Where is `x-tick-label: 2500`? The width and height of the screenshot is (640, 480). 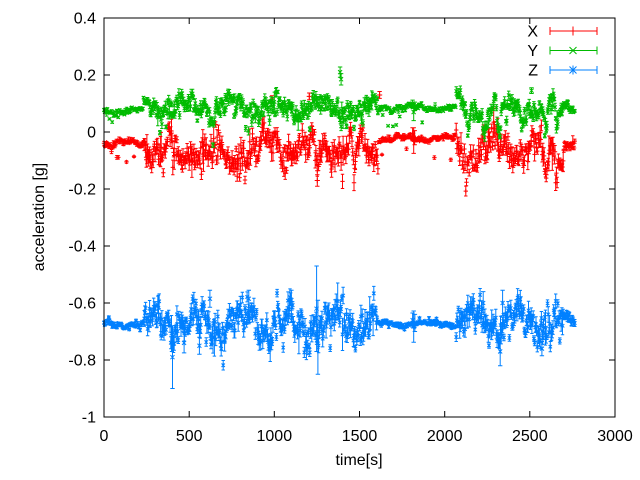
x-tick-label: 2500 is located at coordinates (530, 436).